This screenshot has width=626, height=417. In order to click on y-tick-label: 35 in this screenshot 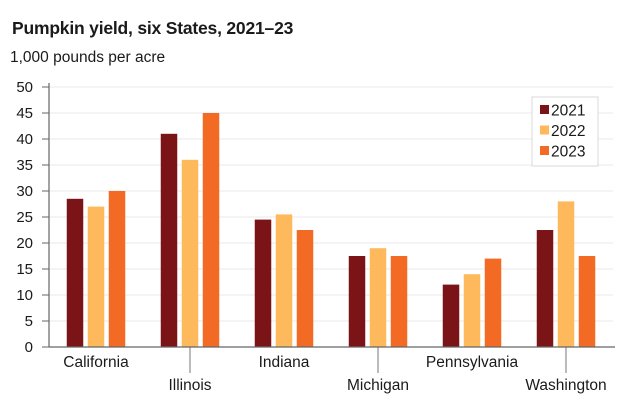, I will do `click(24, 165)`.